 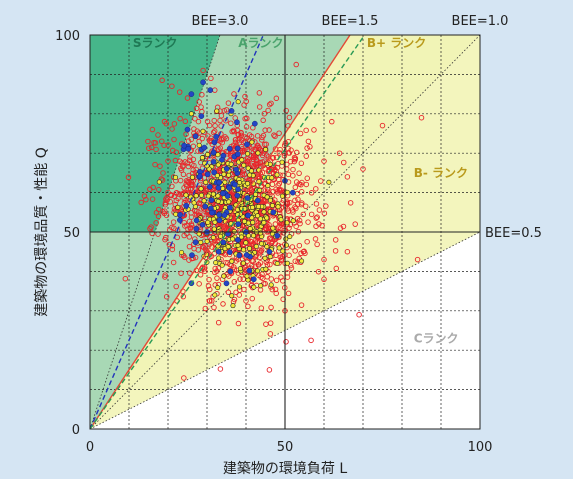 I want to click on rank-label: Cランク, so click(x=436, y=338).